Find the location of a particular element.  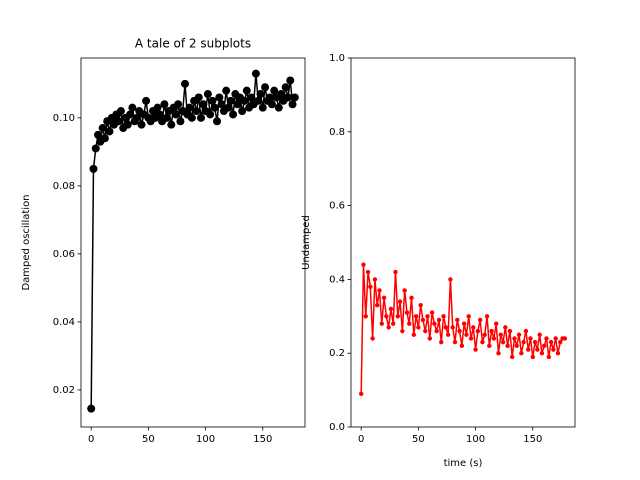

x-tick-label: 0 is located at coordinates (91, 439).